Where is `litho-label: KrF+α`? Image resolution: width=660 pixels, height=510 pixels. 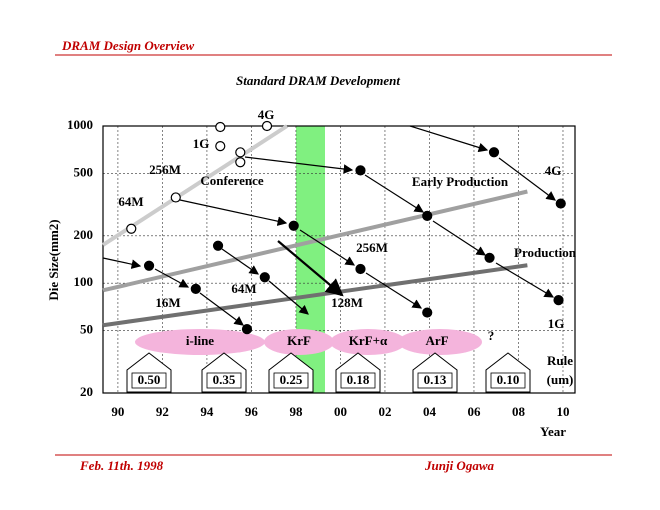 litho-label: KrF+α is located at coordinates (368, 340).